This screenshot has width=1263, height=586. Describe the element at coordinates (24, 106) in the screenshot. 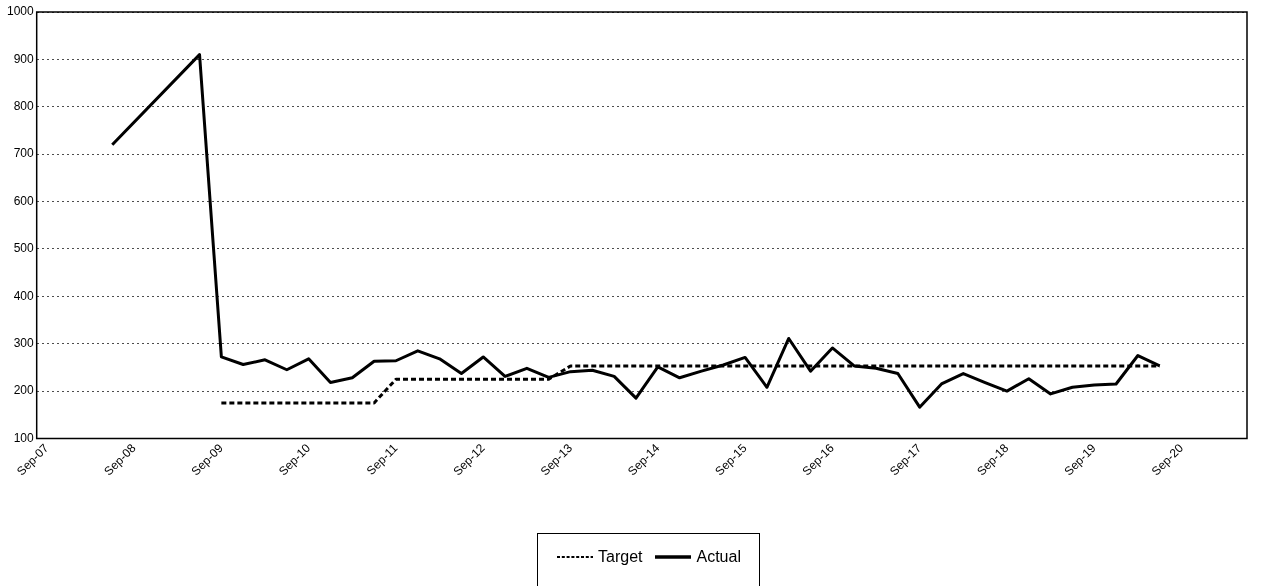

I see `y-tick-label: 800` at that location.